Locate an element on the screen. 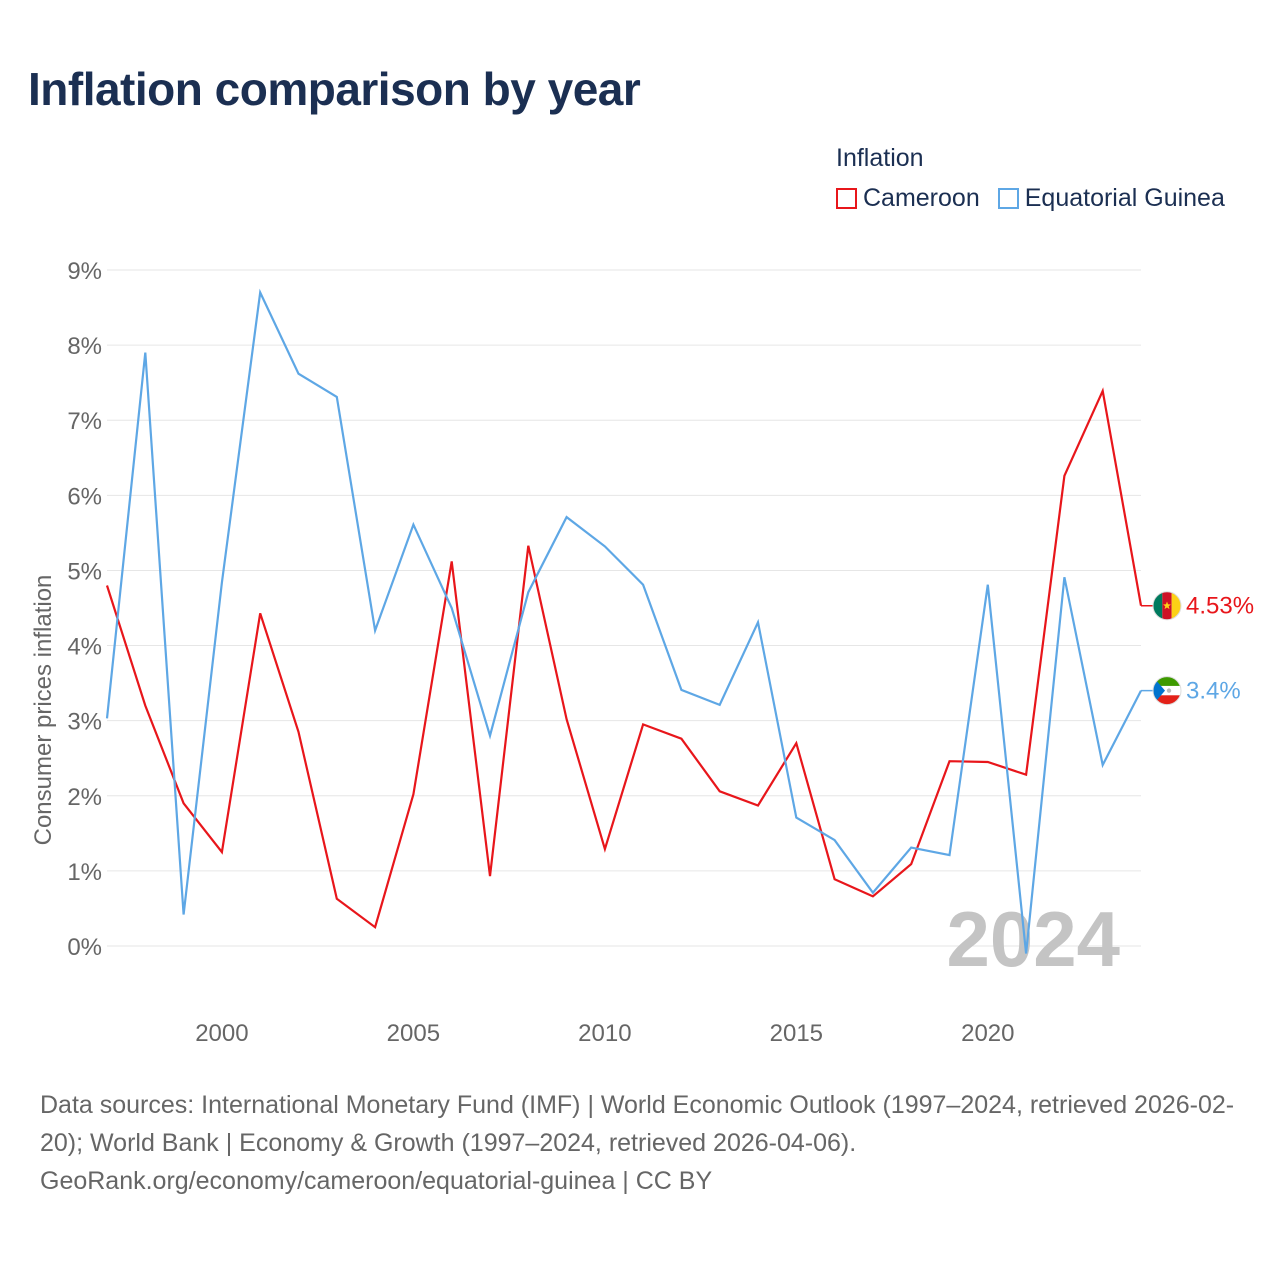 The width and height of the screenshot is (1280, 1280). legend-title: Inflation is located at coordinates (880, 158).